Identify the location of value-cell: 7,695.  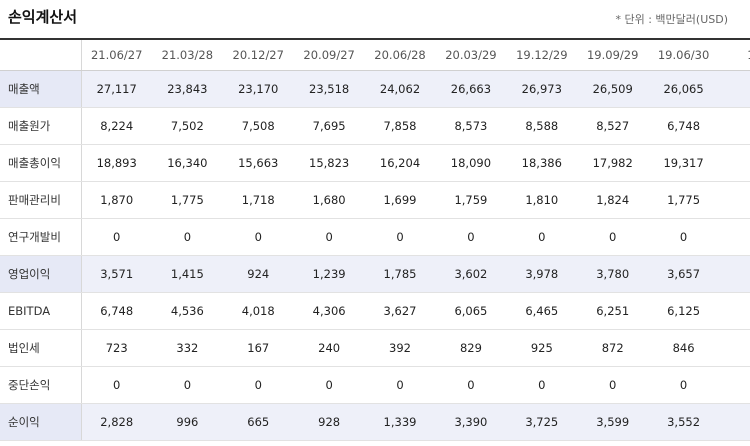
(329, 126).